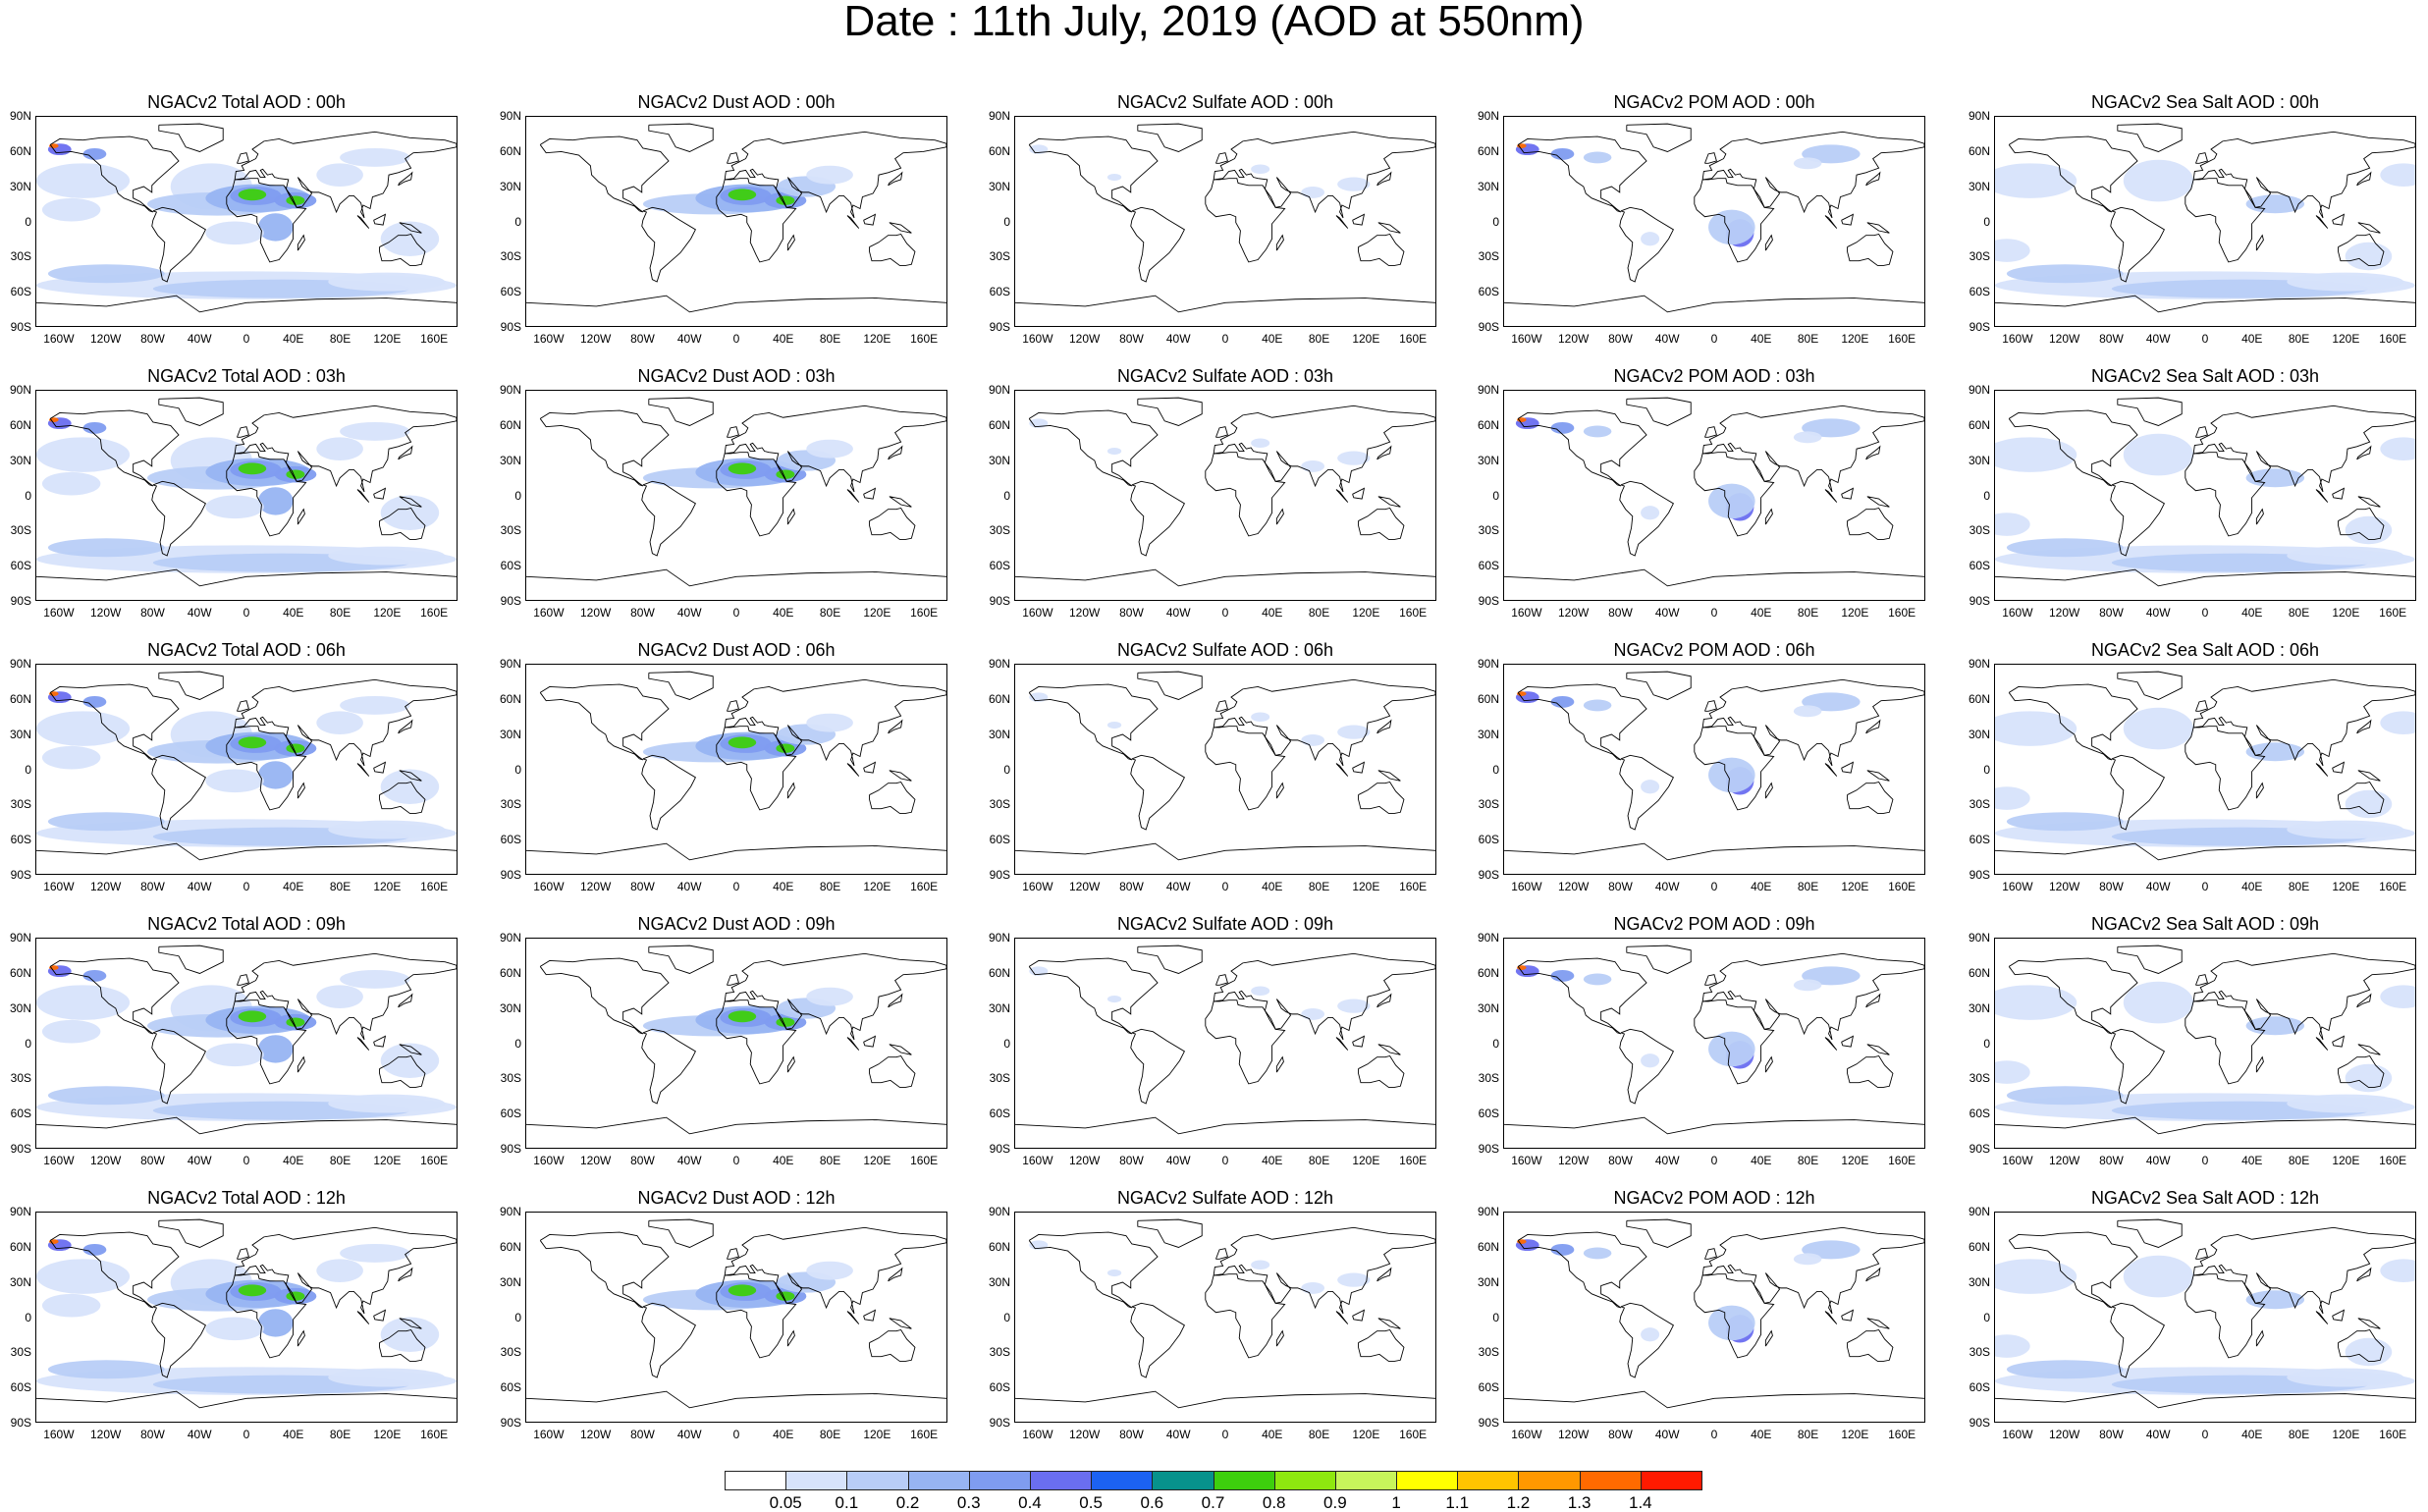 The image size is (2428, 1512). Describe the element at coordinates (2205, 1198) in the screenshot. I see `panel-title: NGACv2 Sea Salt AOD : 12h` at that location.